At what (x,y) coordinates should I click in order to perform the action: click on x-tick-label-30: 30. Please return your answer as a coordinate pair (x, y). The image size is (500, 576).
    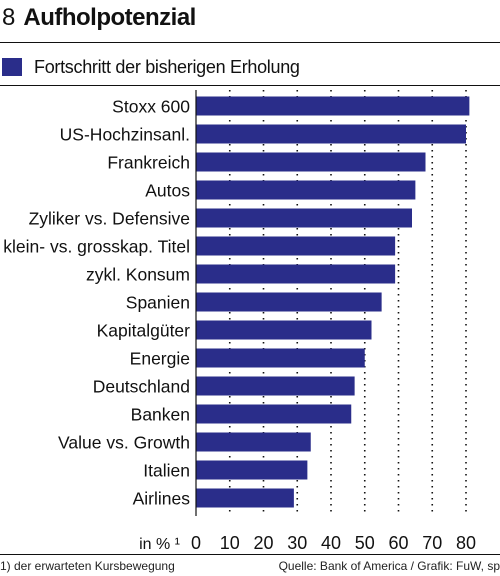
    Looking at the image, I should click on (297, 543).